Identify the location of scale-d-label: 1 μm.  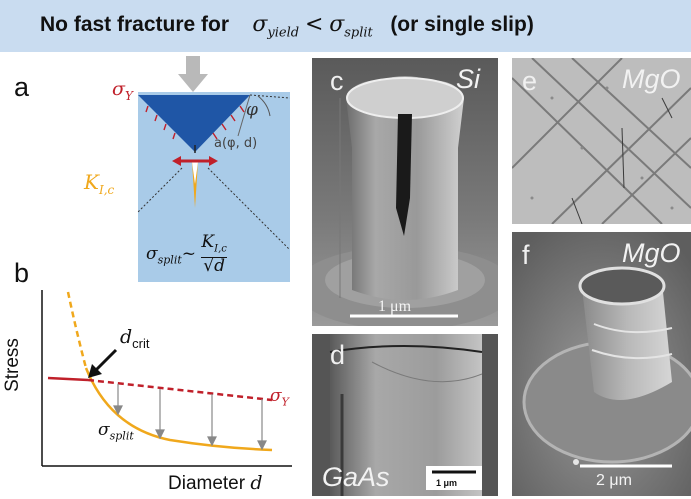
(447, 483).